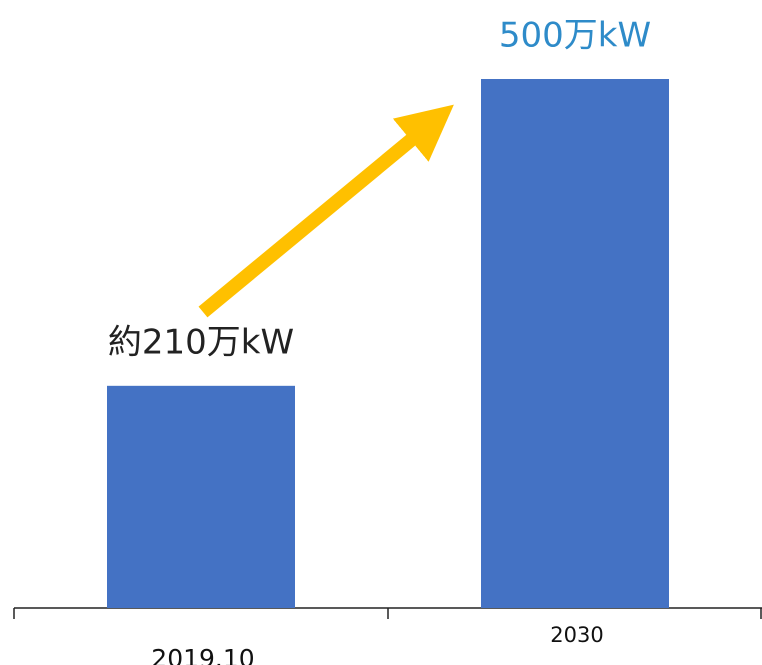 The height and width of the screenshot is (665, 762). I want to click on x-tick-label: 2030, so click(576, 635).